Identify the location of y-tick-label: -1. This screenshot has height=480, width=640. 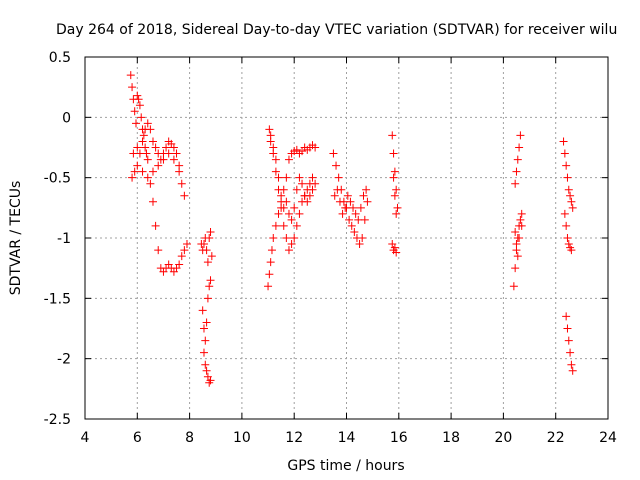
(64, 239).